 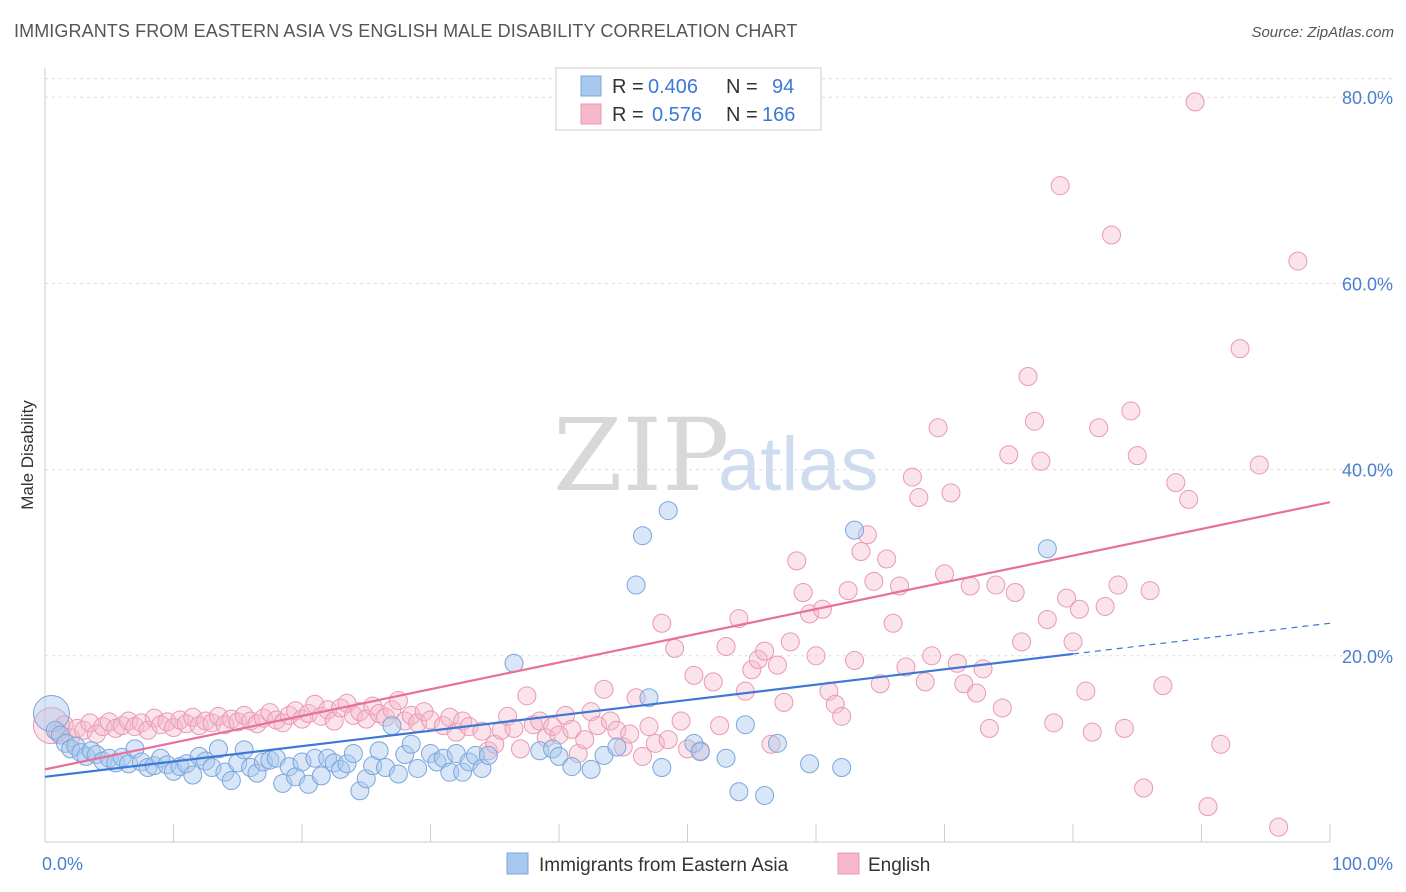 What do you see at coordinates (778, 115) in the screenshot?
I see `legend-n-value-2: 166` at bounding box center [778, 115].